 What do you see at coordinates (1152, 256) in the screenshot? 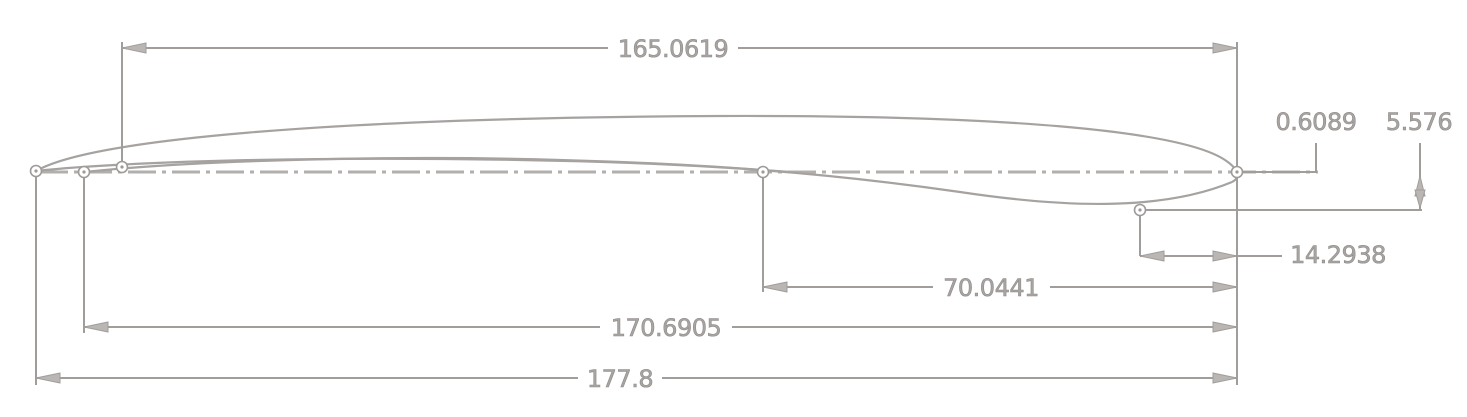
I see `arrowhead-aft-left` at bounding box center [1152, 256].